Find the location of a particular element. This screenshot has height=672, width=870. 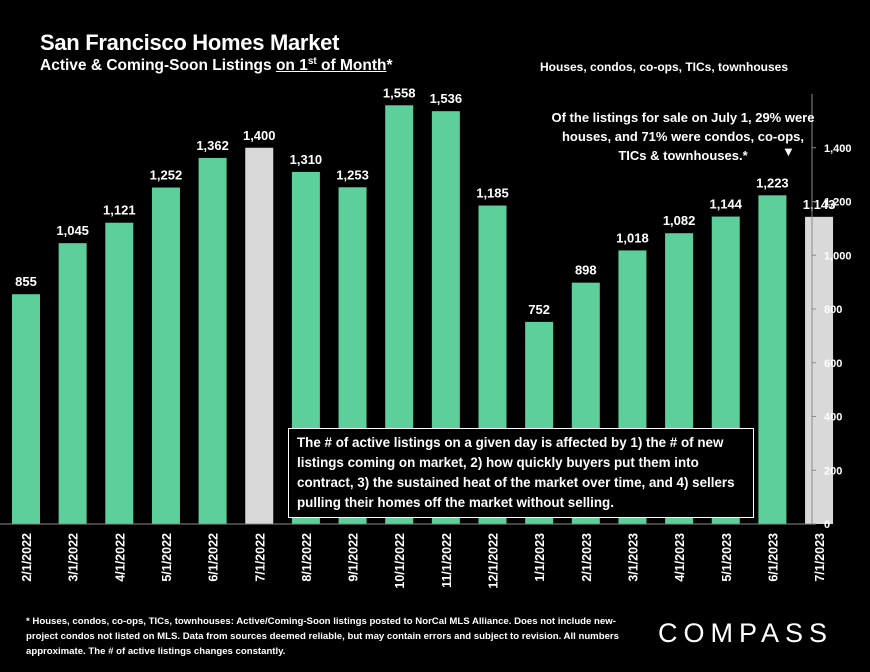

bar-6/1/2023 is located at coordinates (772, 359).